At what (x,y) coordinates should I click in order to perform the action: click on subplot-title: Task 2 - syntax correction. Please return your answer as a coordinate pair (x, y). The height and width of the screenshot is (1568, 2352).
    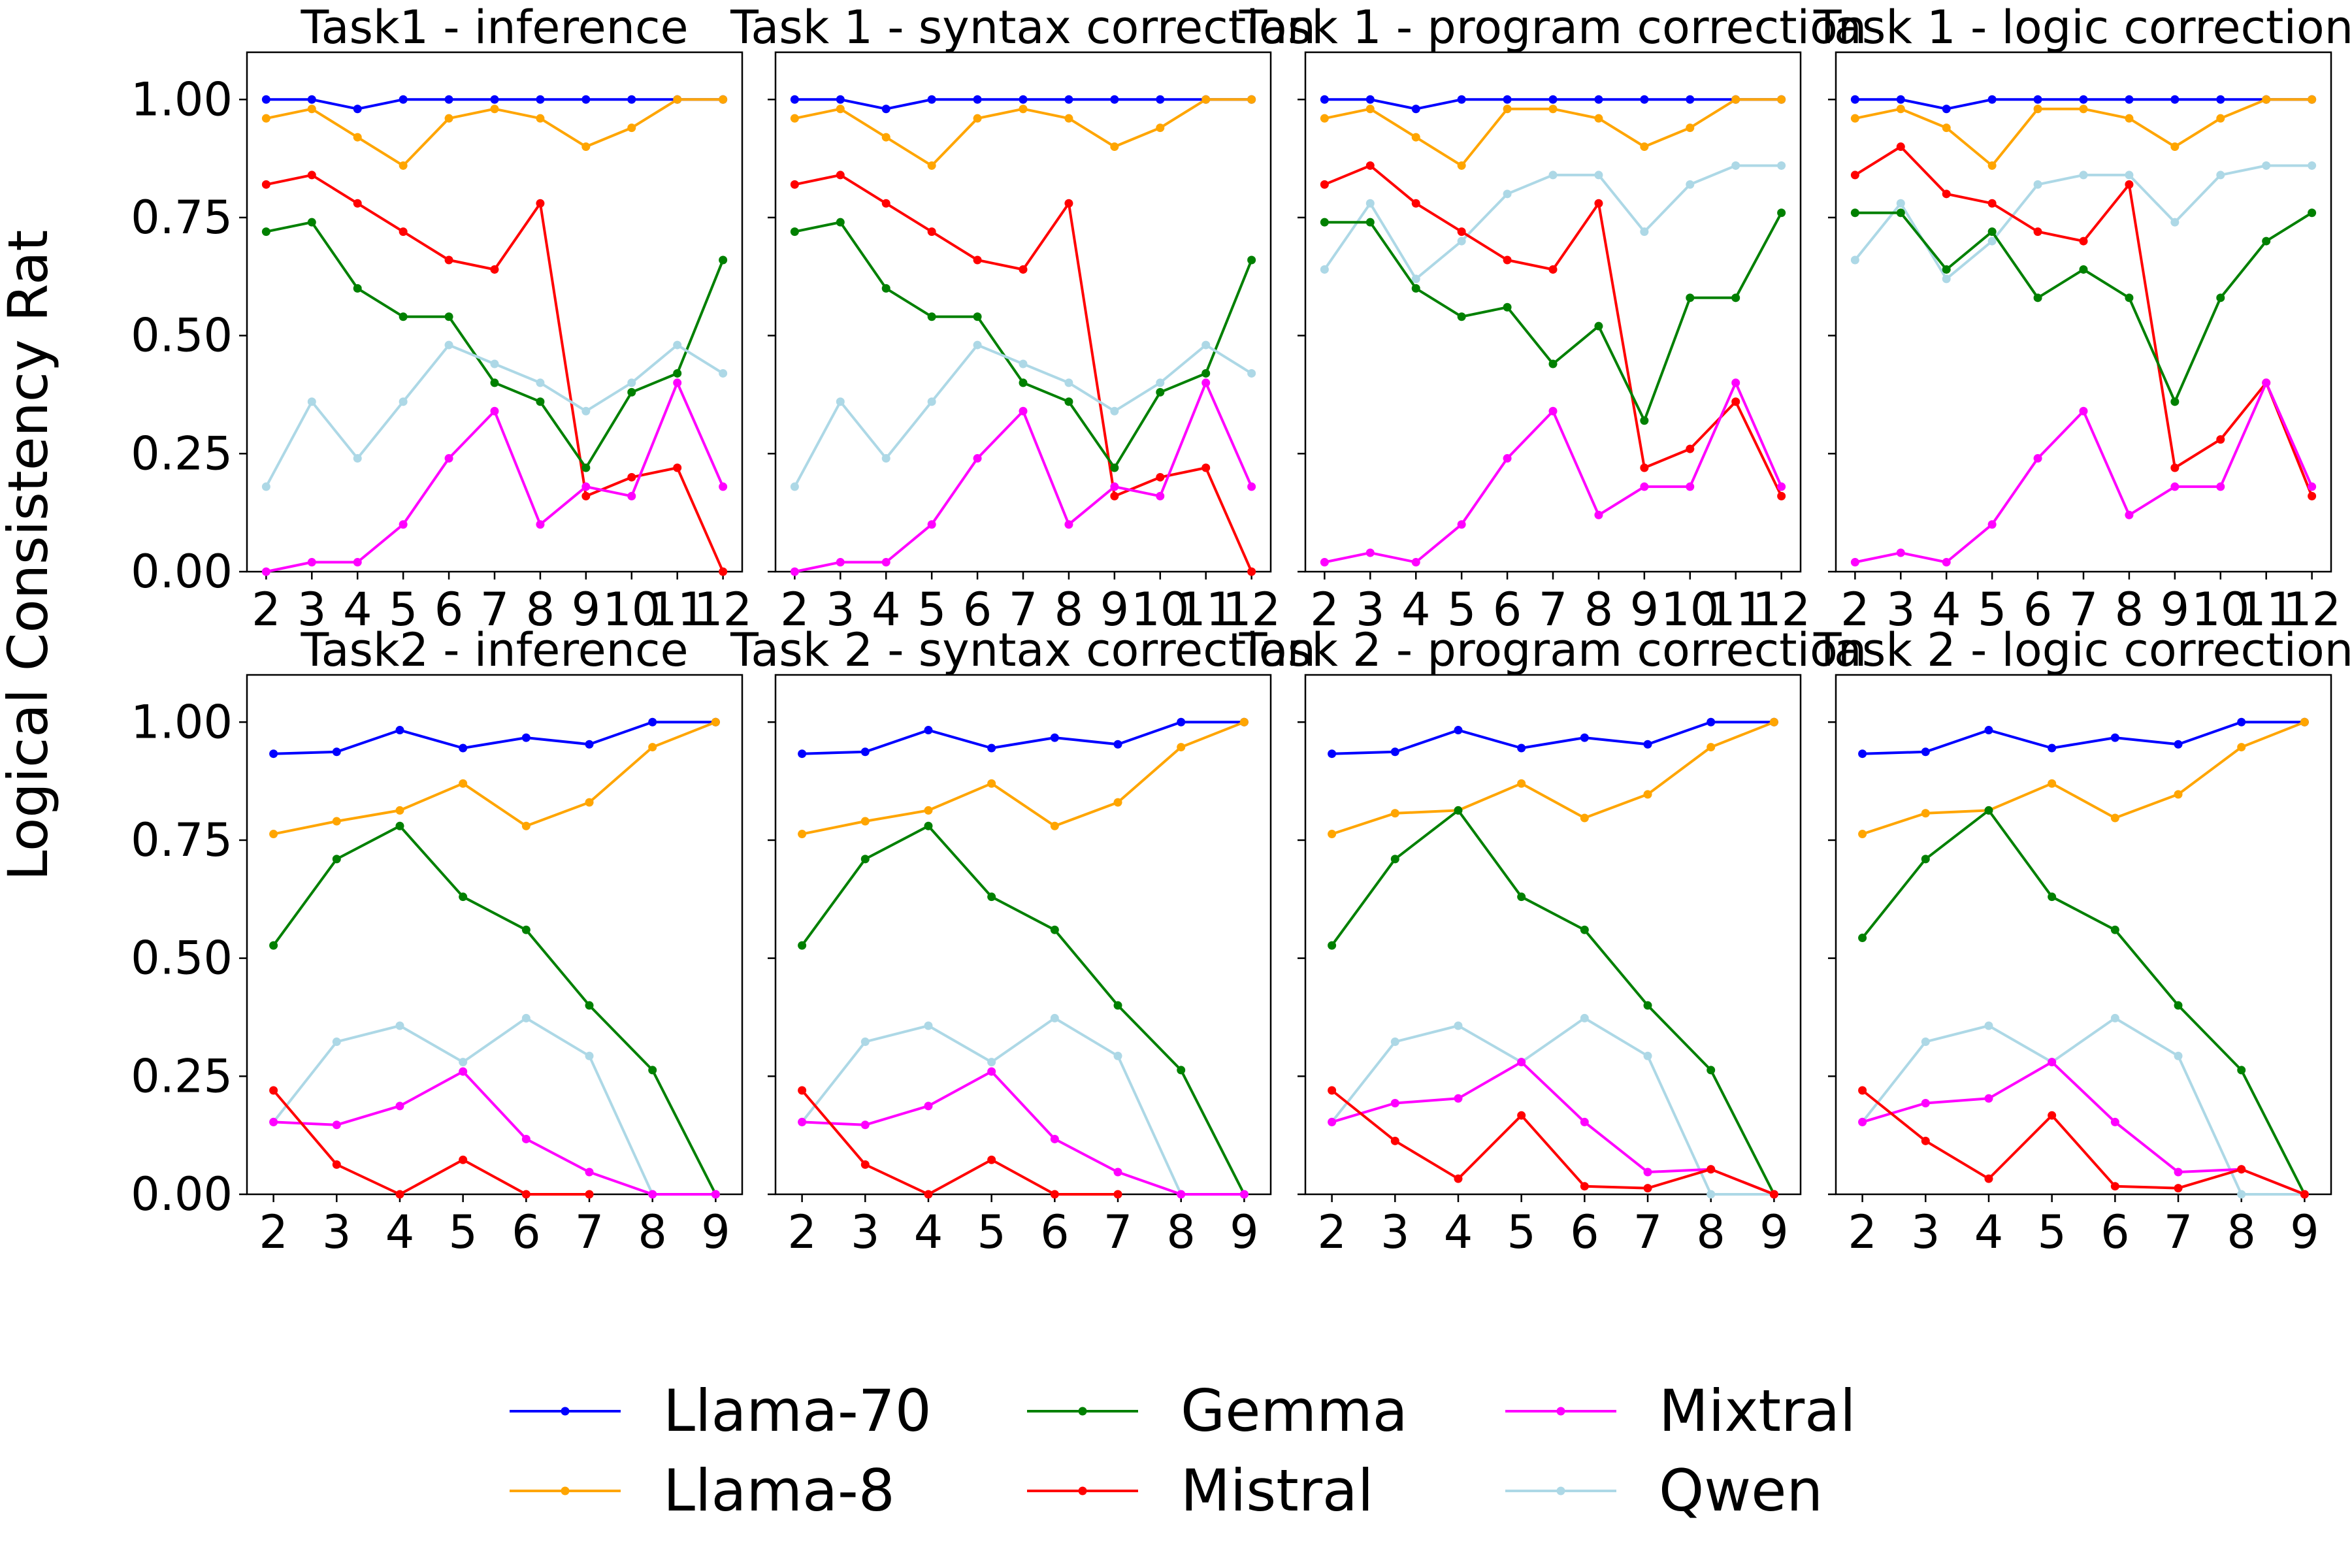
    Looking at the image, I should click on (1023, 650).